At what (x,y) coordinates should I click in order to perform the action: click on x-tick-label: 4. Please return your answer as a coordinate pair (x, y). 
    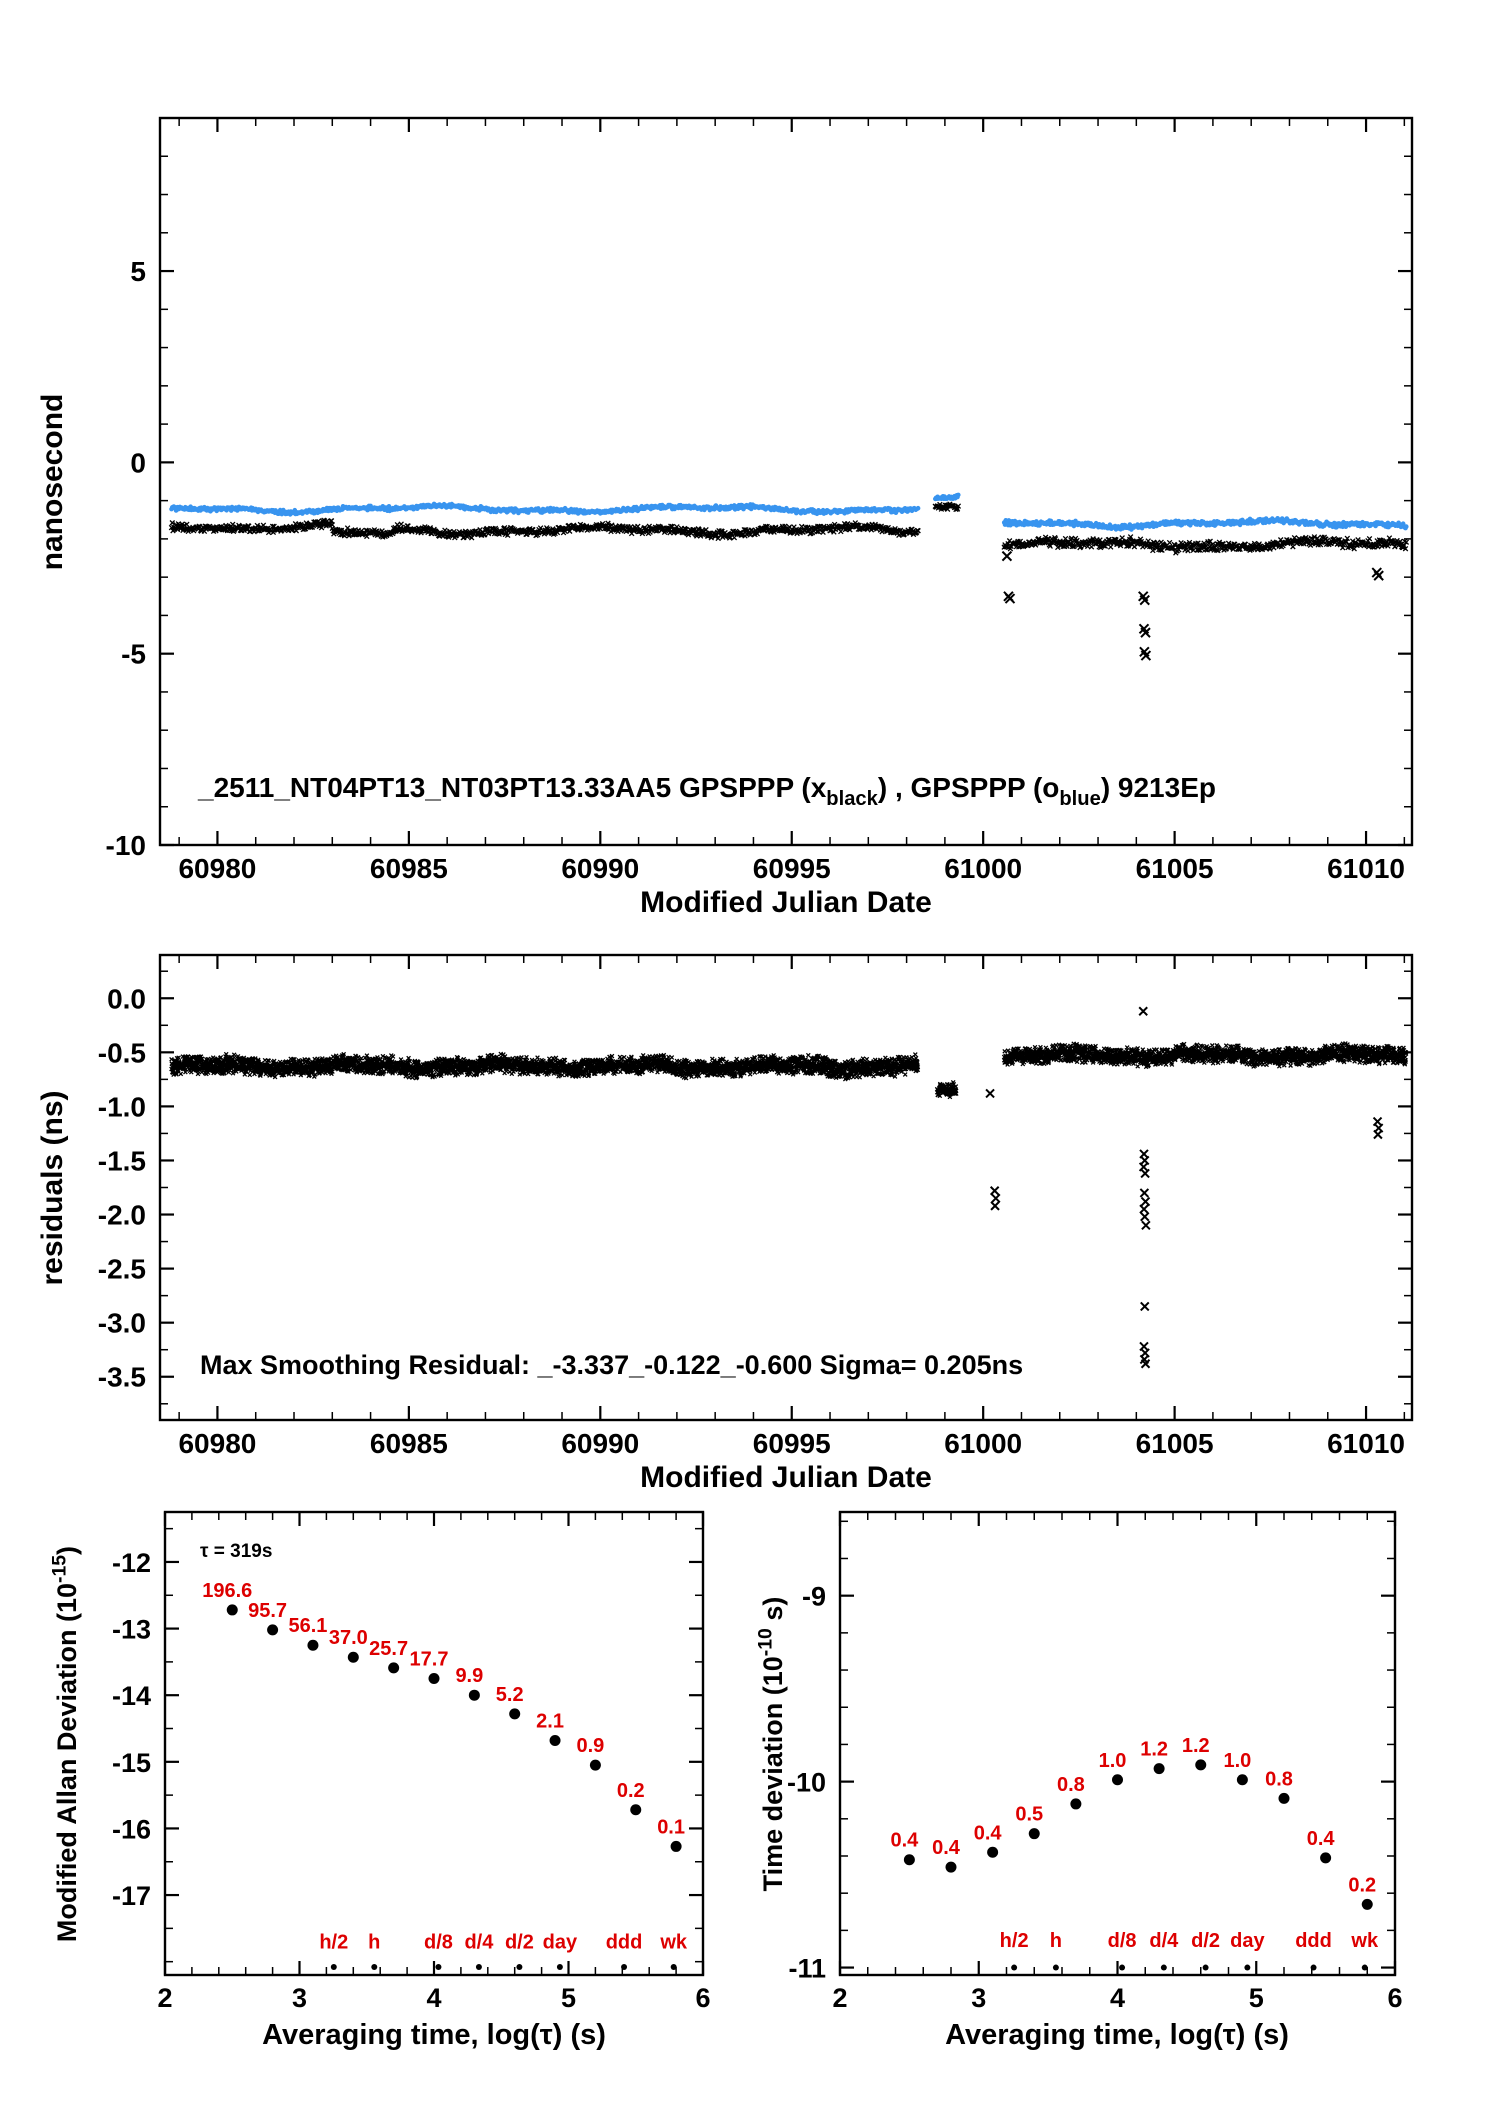
    Looking at the image, I should click on (1117, 1998).